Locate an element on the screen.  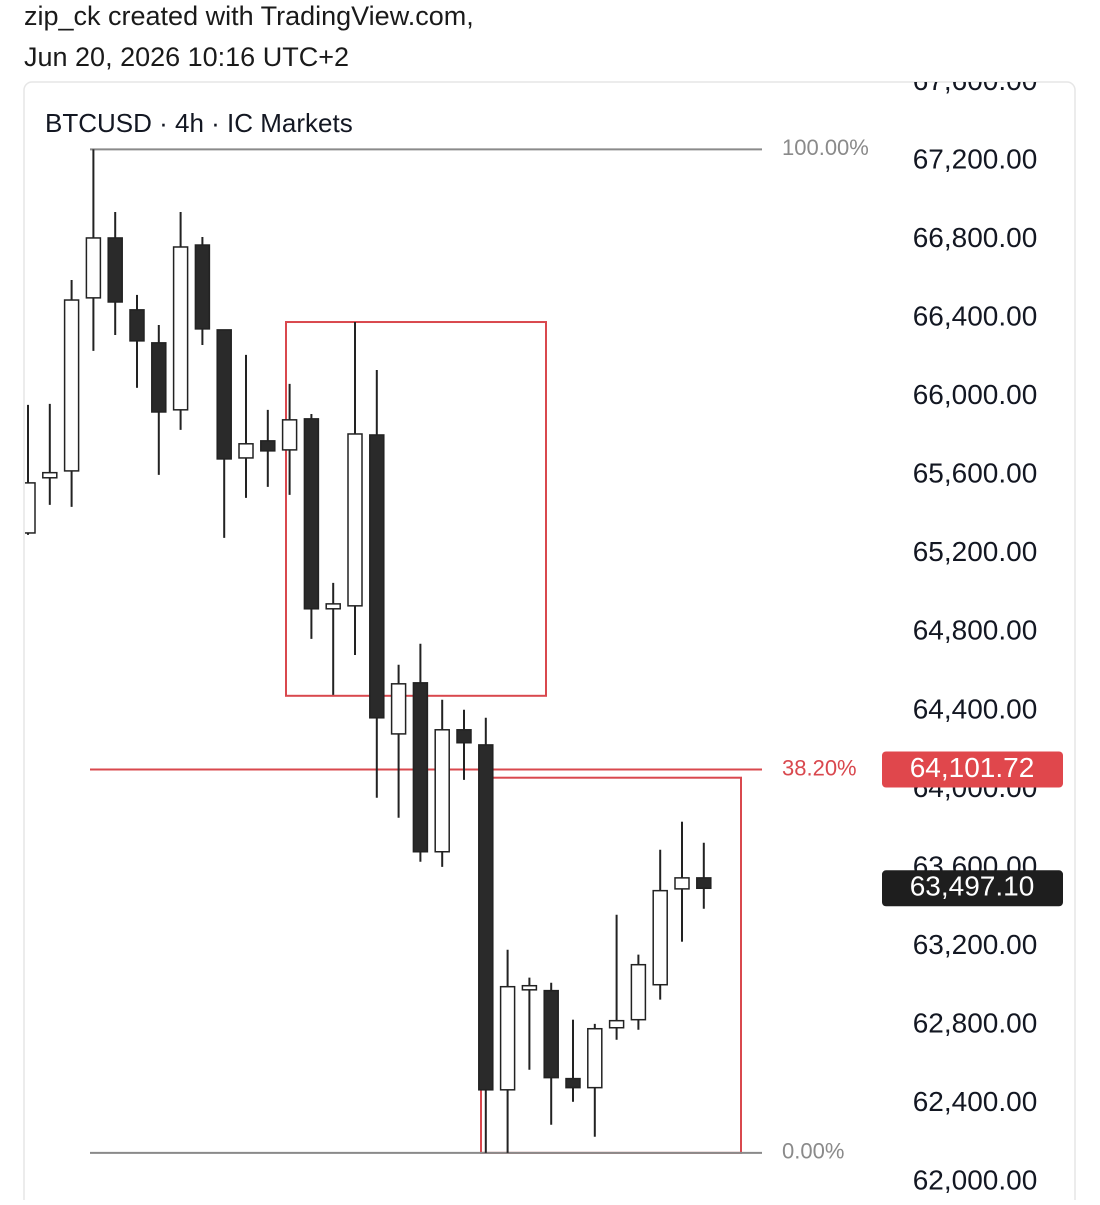
y-tick-label: 62,400.00 is located at coordinates (975, 1101).